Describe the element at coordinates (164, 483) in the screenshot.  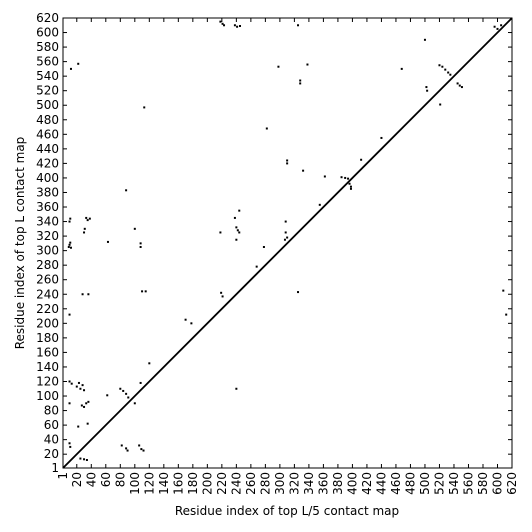
I see `x-tick-label: 140` at that location.